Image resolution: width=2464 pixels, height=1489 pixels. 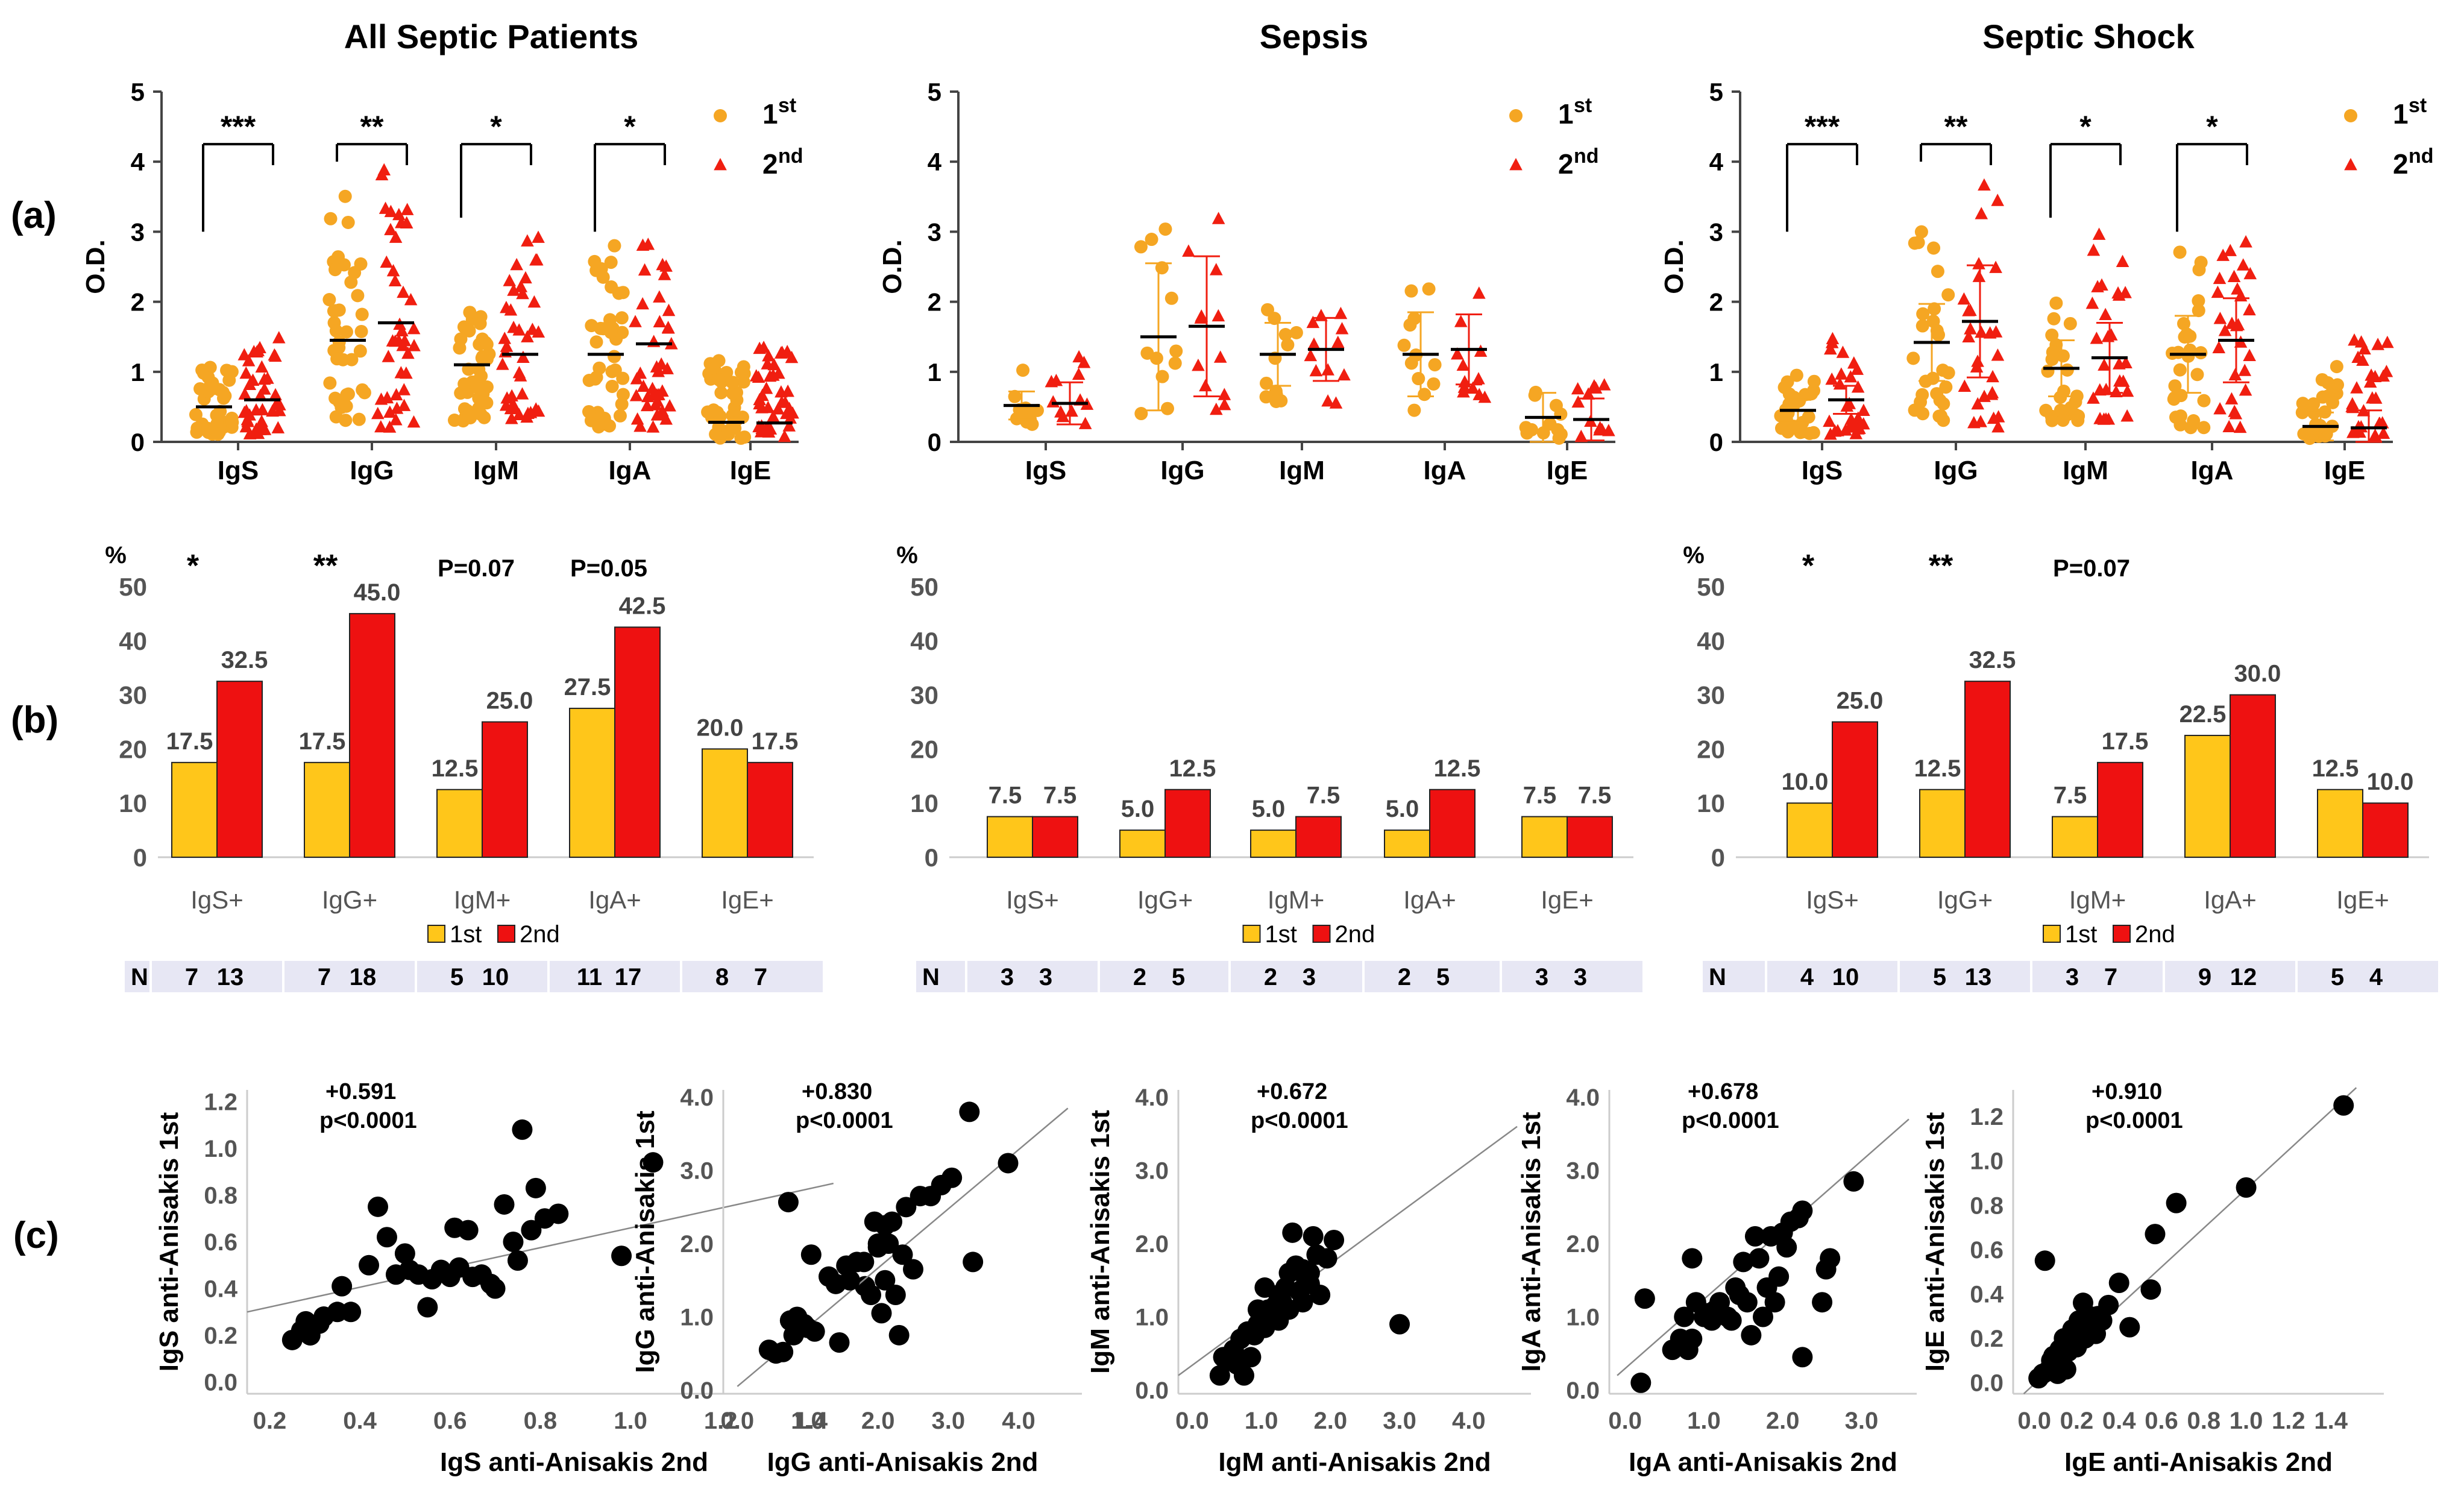 What do you see at coordinates (1443, 977) in the screenshot?
I see `n-value-second: 5` at bounding box center [1443, 977].